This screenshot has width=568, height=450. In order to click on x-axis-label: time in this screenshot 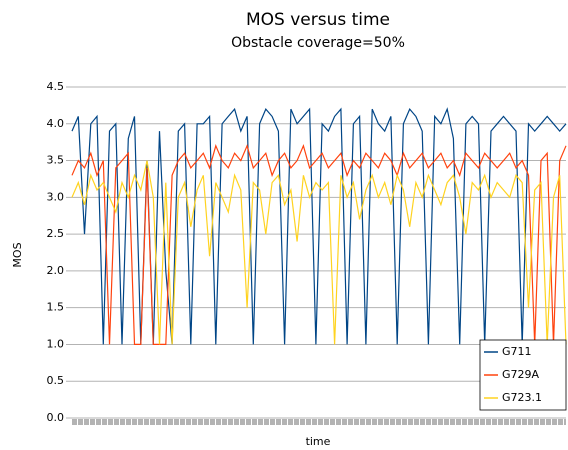, I will do `click(318, 441)`.